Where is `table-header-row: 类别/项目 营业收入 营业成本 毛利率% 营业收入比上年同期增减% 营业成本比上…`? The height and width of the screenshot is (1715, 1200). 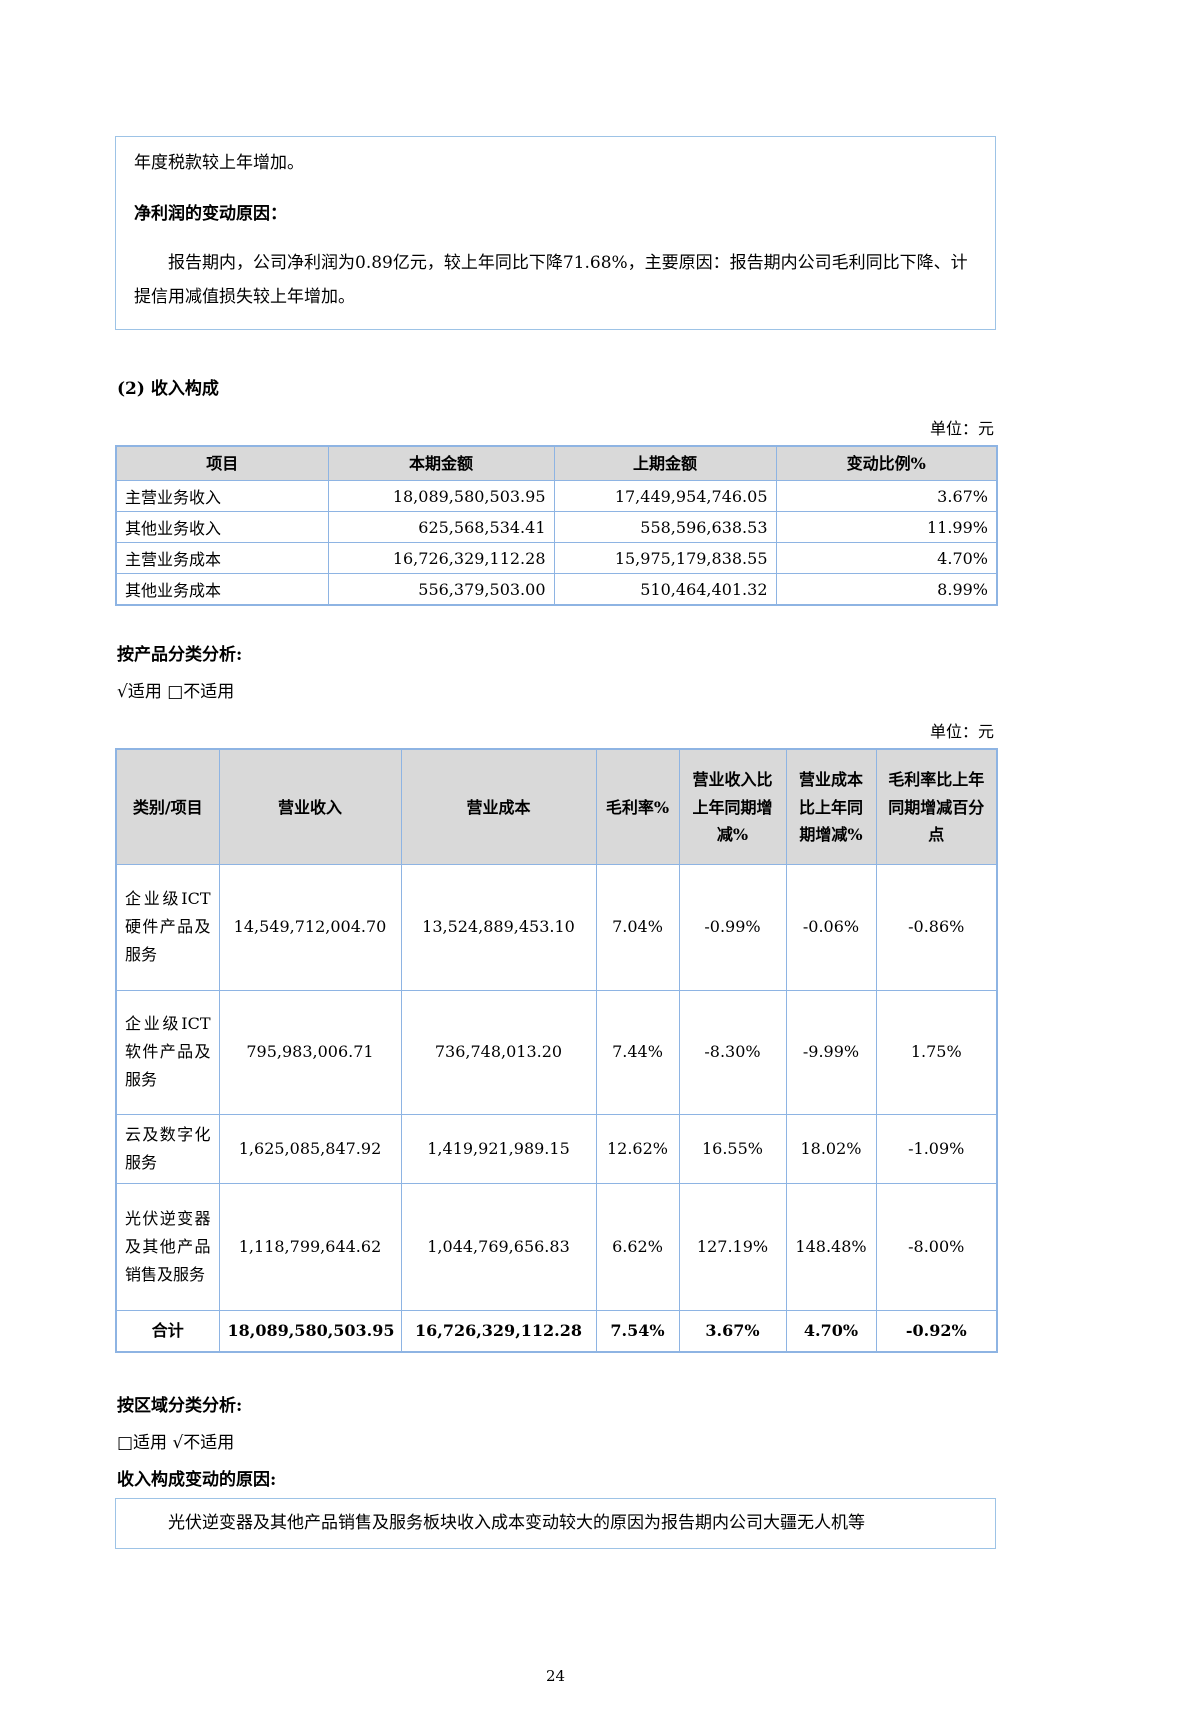
table-header-row: 类别/项目 营业收入 营业成本 毛利率% 营业收入比上年同期增减% 营业成本比上… is located at coordinates (556, 806).